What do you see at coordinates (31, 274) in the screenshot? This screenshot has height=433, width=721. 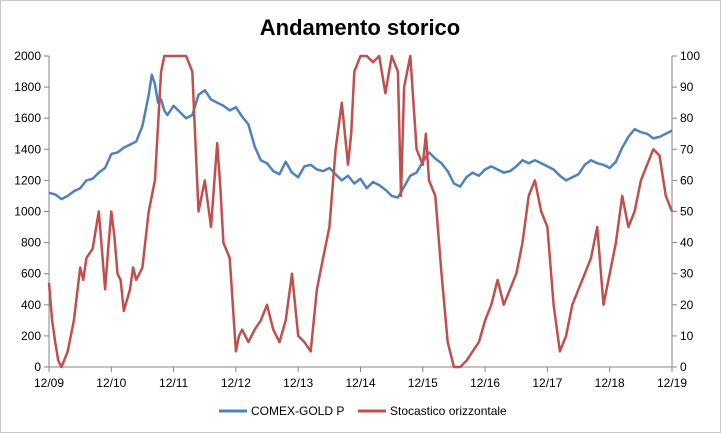 I see `y-left-tick-label: 600` at bounding box center [31, 274].